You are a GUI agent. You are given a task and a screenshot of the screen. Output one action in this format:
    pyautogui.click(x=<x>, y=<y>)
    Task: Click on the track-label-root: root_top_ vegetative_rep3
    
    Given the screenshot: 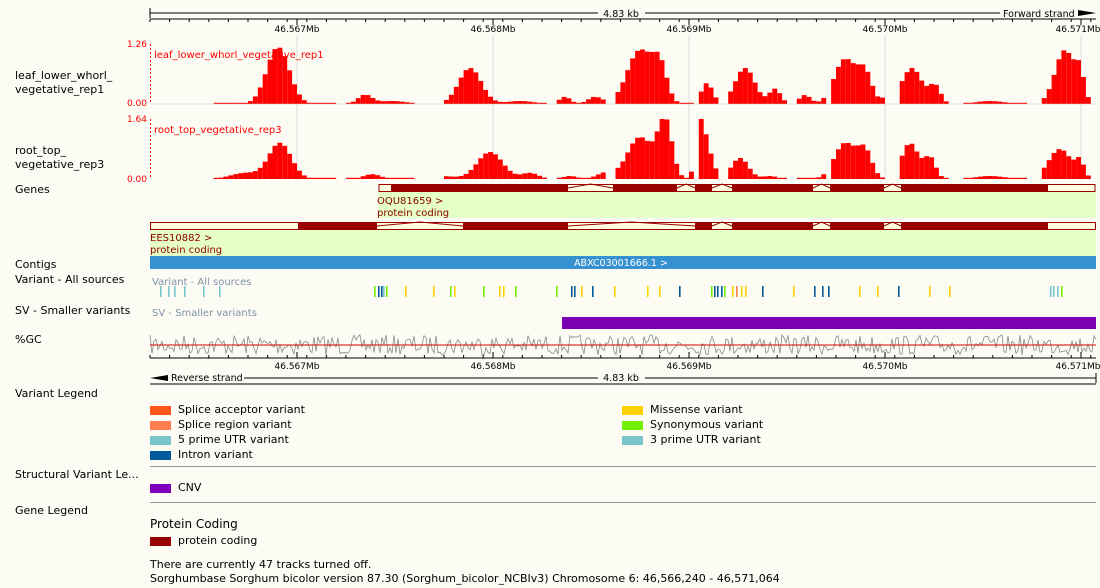 What is the action you would take?
    pyautogui.click(x=59, y=158)
    